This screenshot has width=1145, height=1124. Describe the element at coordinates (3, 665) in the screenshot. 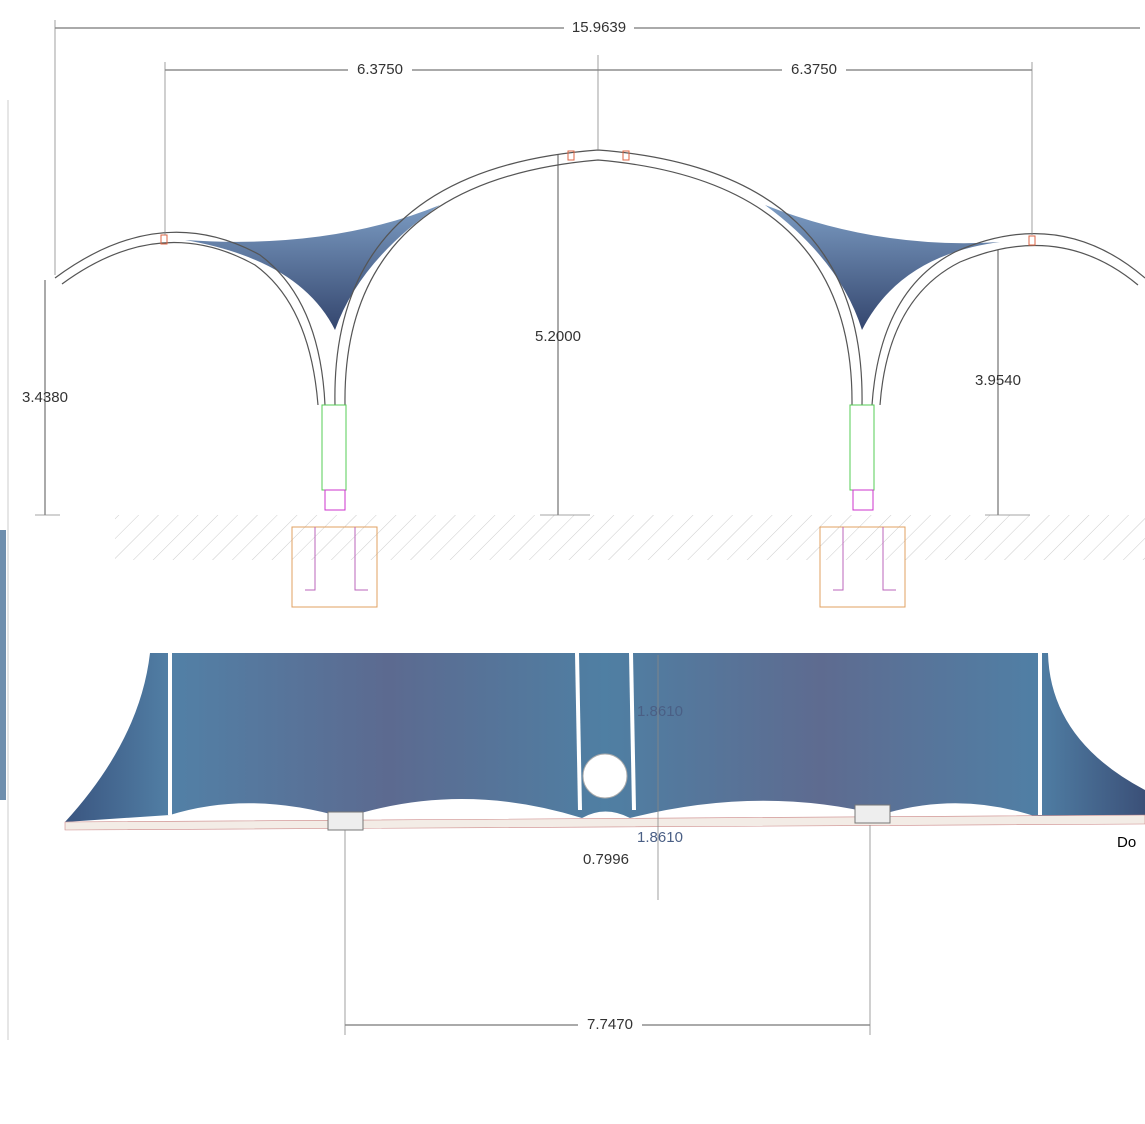

I see `edge-fragment` at that location.